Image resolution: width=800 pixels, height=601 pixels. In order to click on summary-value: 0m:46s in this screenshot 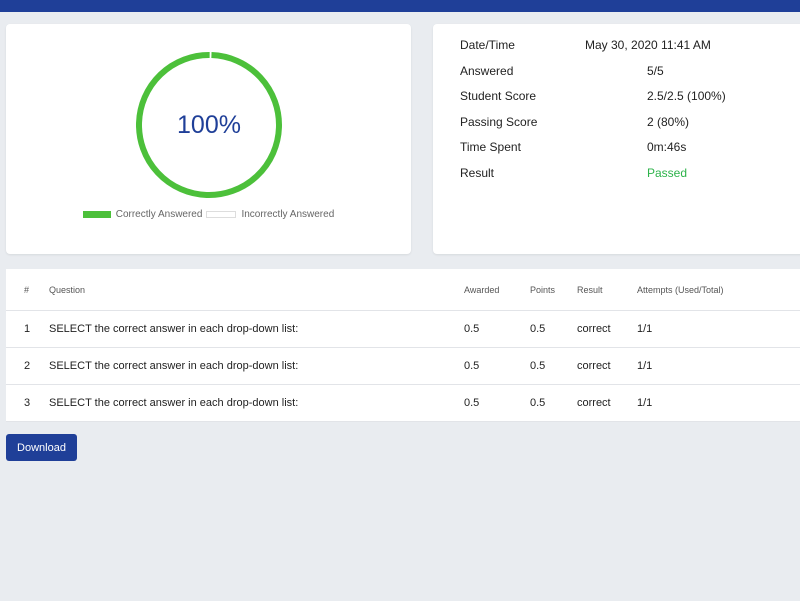, I will do `click(667, 147)`.